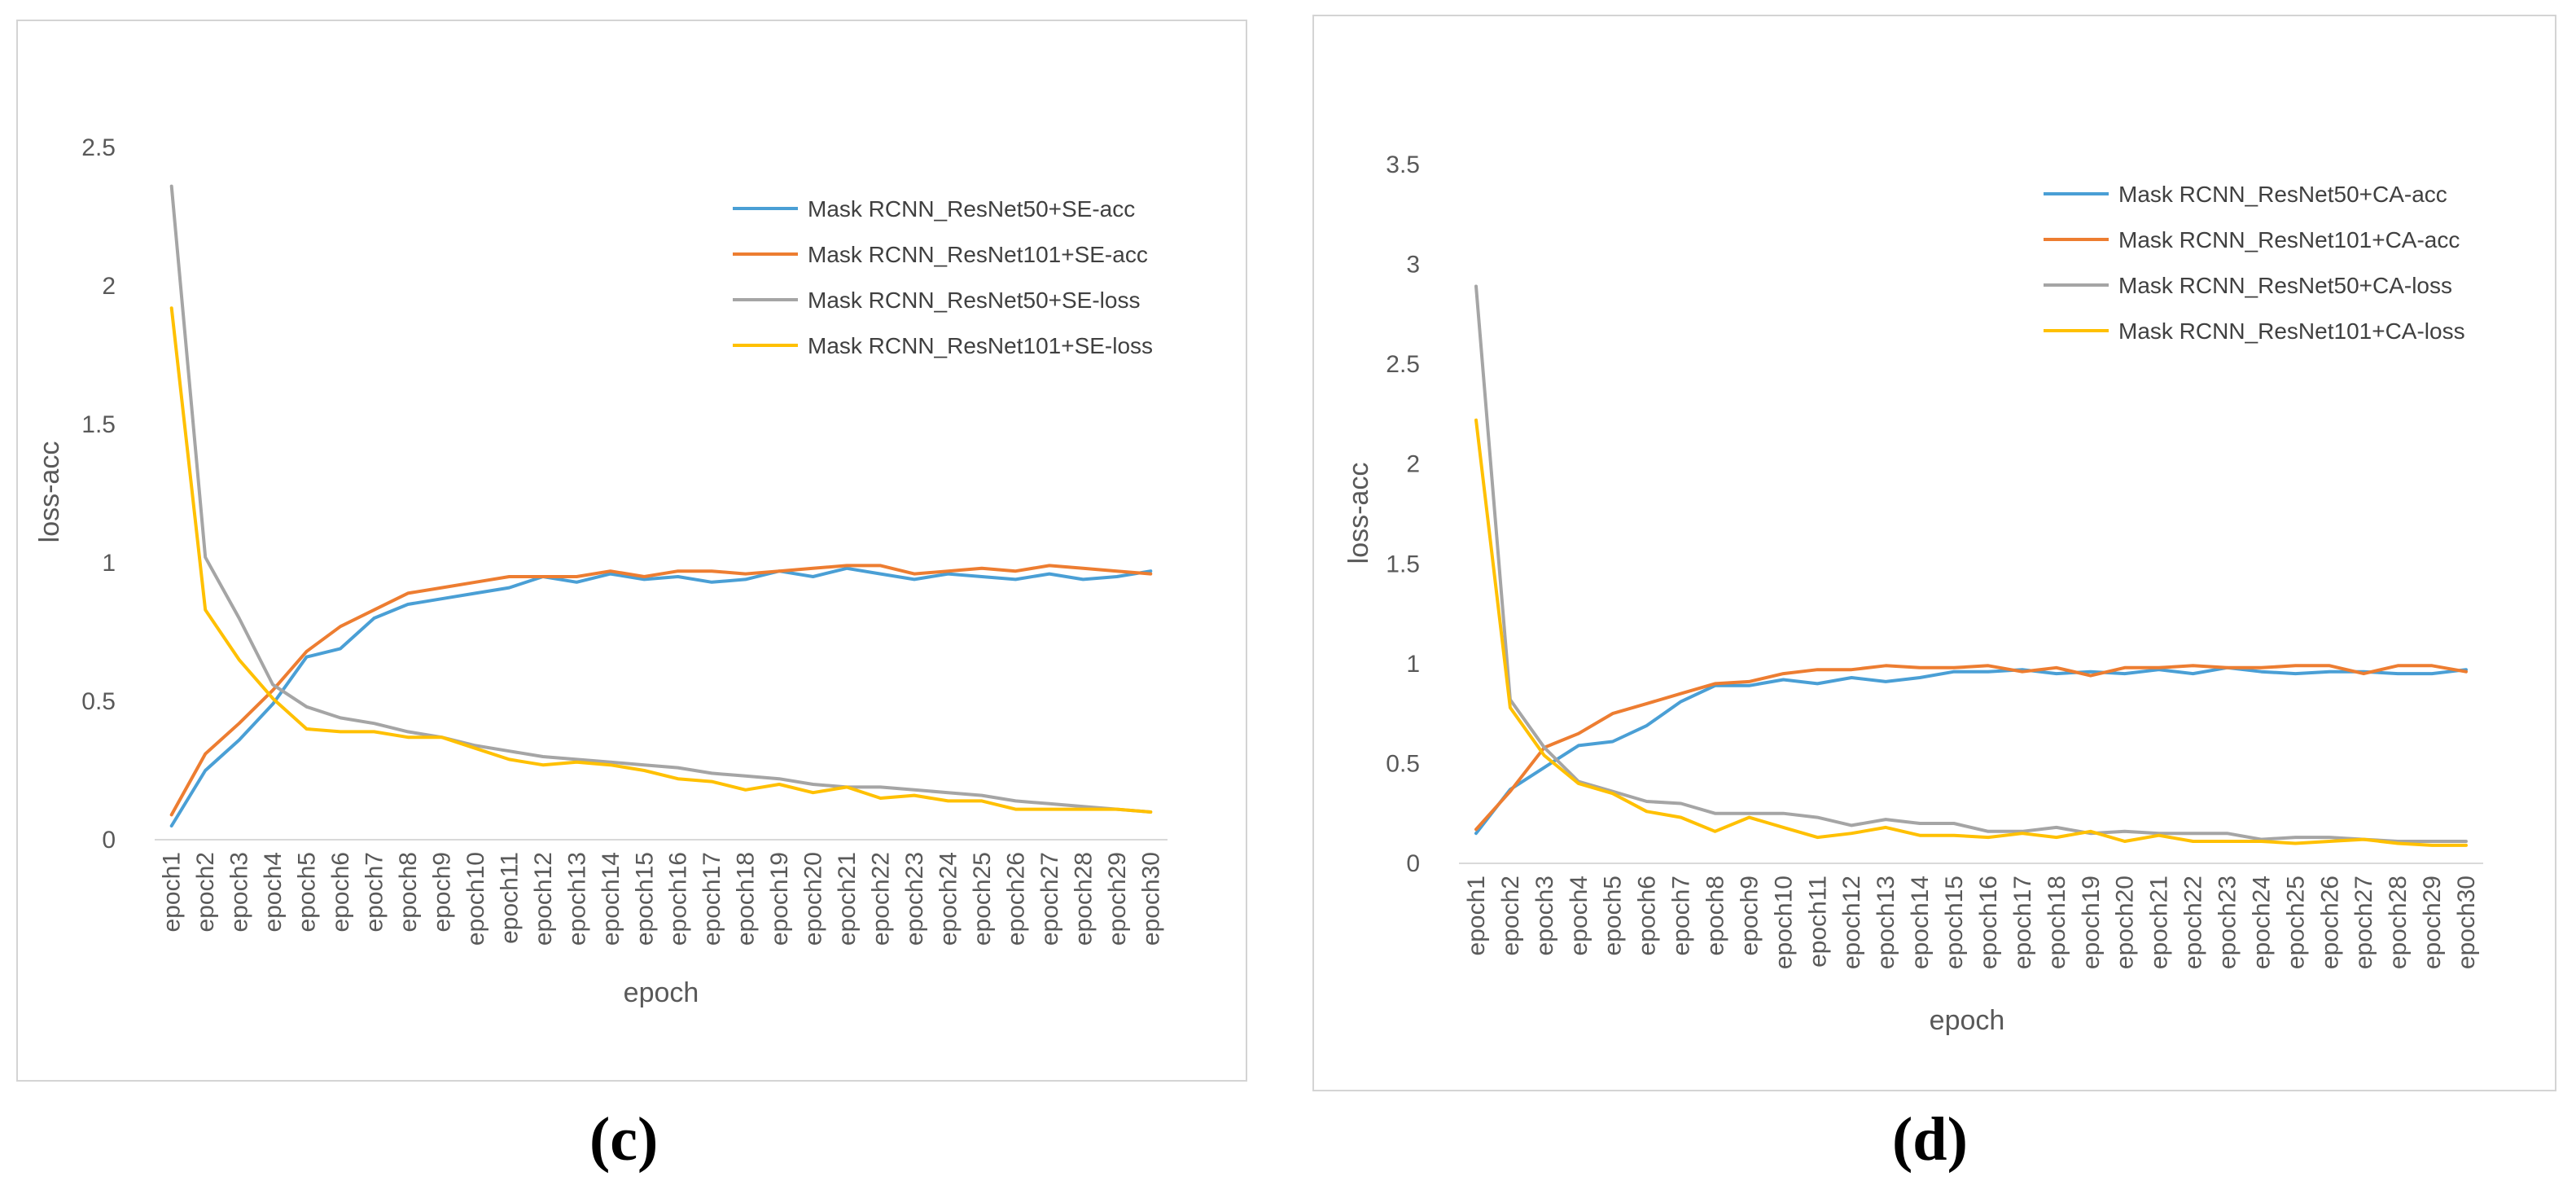 This screenshot has width=2576, height=1194. Describe the element at coordinates (1403, 164) in the screenshot. I see `y-tick-label: 3.5` at that location.